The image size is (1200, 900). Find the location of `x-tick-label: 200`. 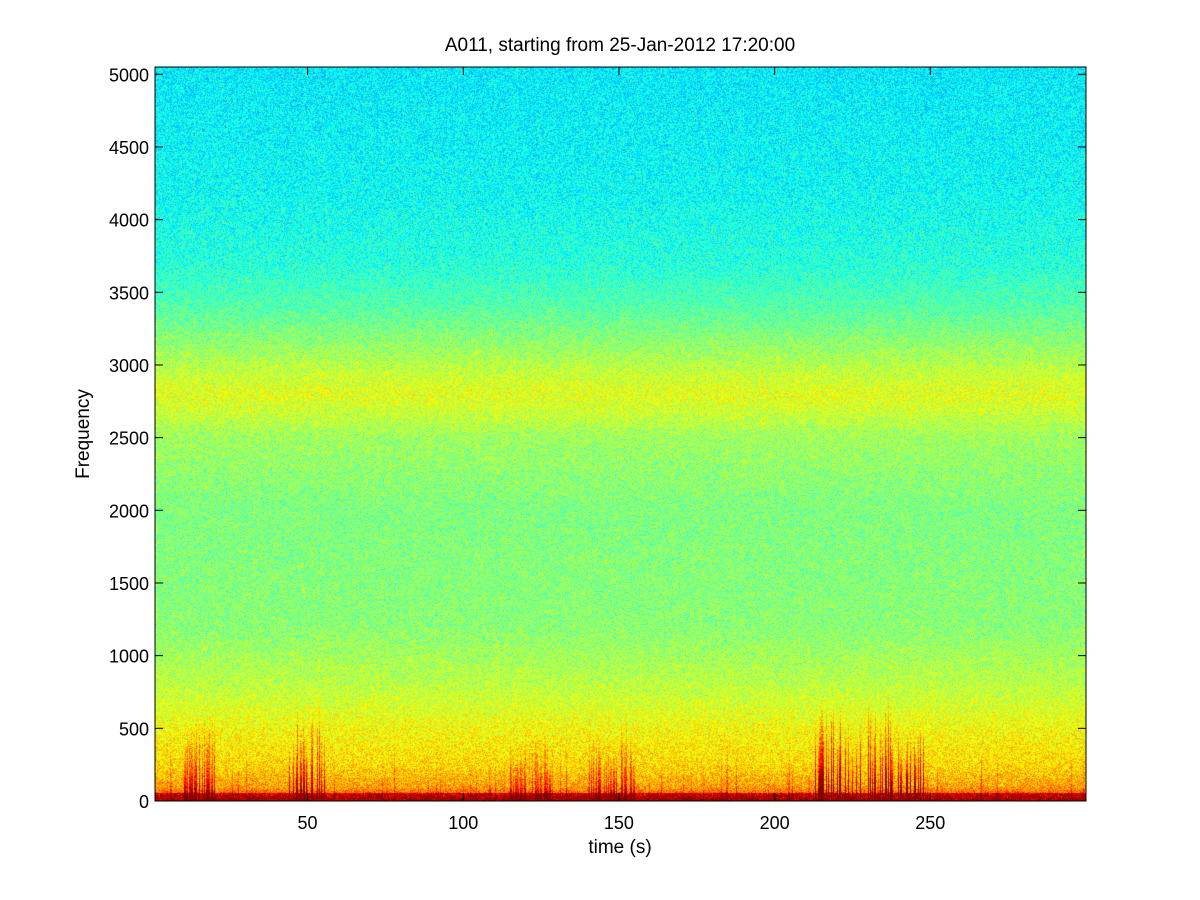

x-tick-label: 200 is located at coordinates (775, 823).